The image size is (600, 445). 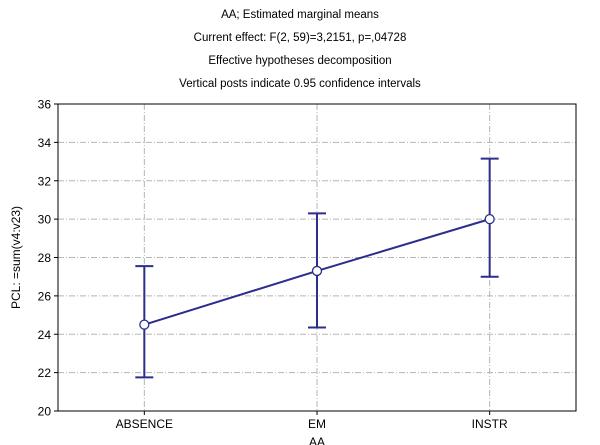 What do you see at coordinates (45, 412) in the screenshot?
I see `y-tick-label: 20` at bounding box center [45, 412].